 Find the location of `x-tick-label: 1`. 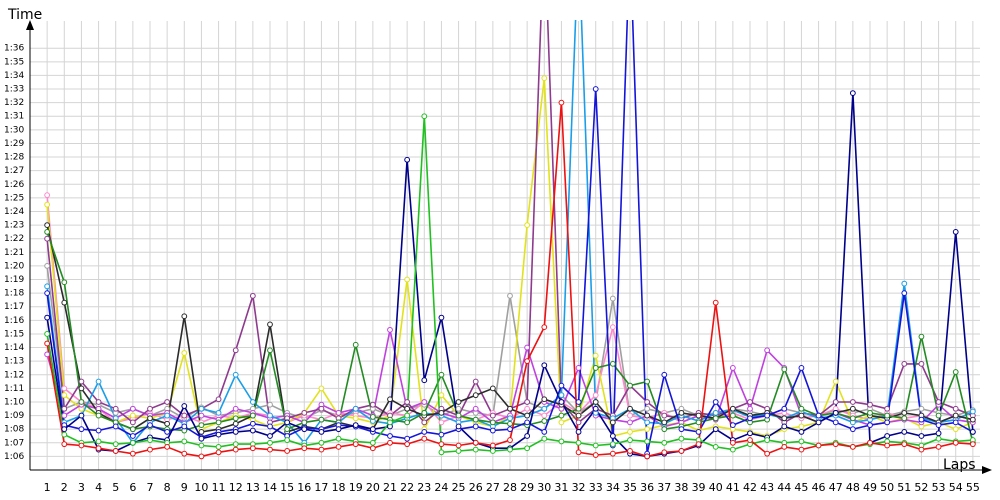

x-tick-label: 1 is located at coordinates (47, 487).